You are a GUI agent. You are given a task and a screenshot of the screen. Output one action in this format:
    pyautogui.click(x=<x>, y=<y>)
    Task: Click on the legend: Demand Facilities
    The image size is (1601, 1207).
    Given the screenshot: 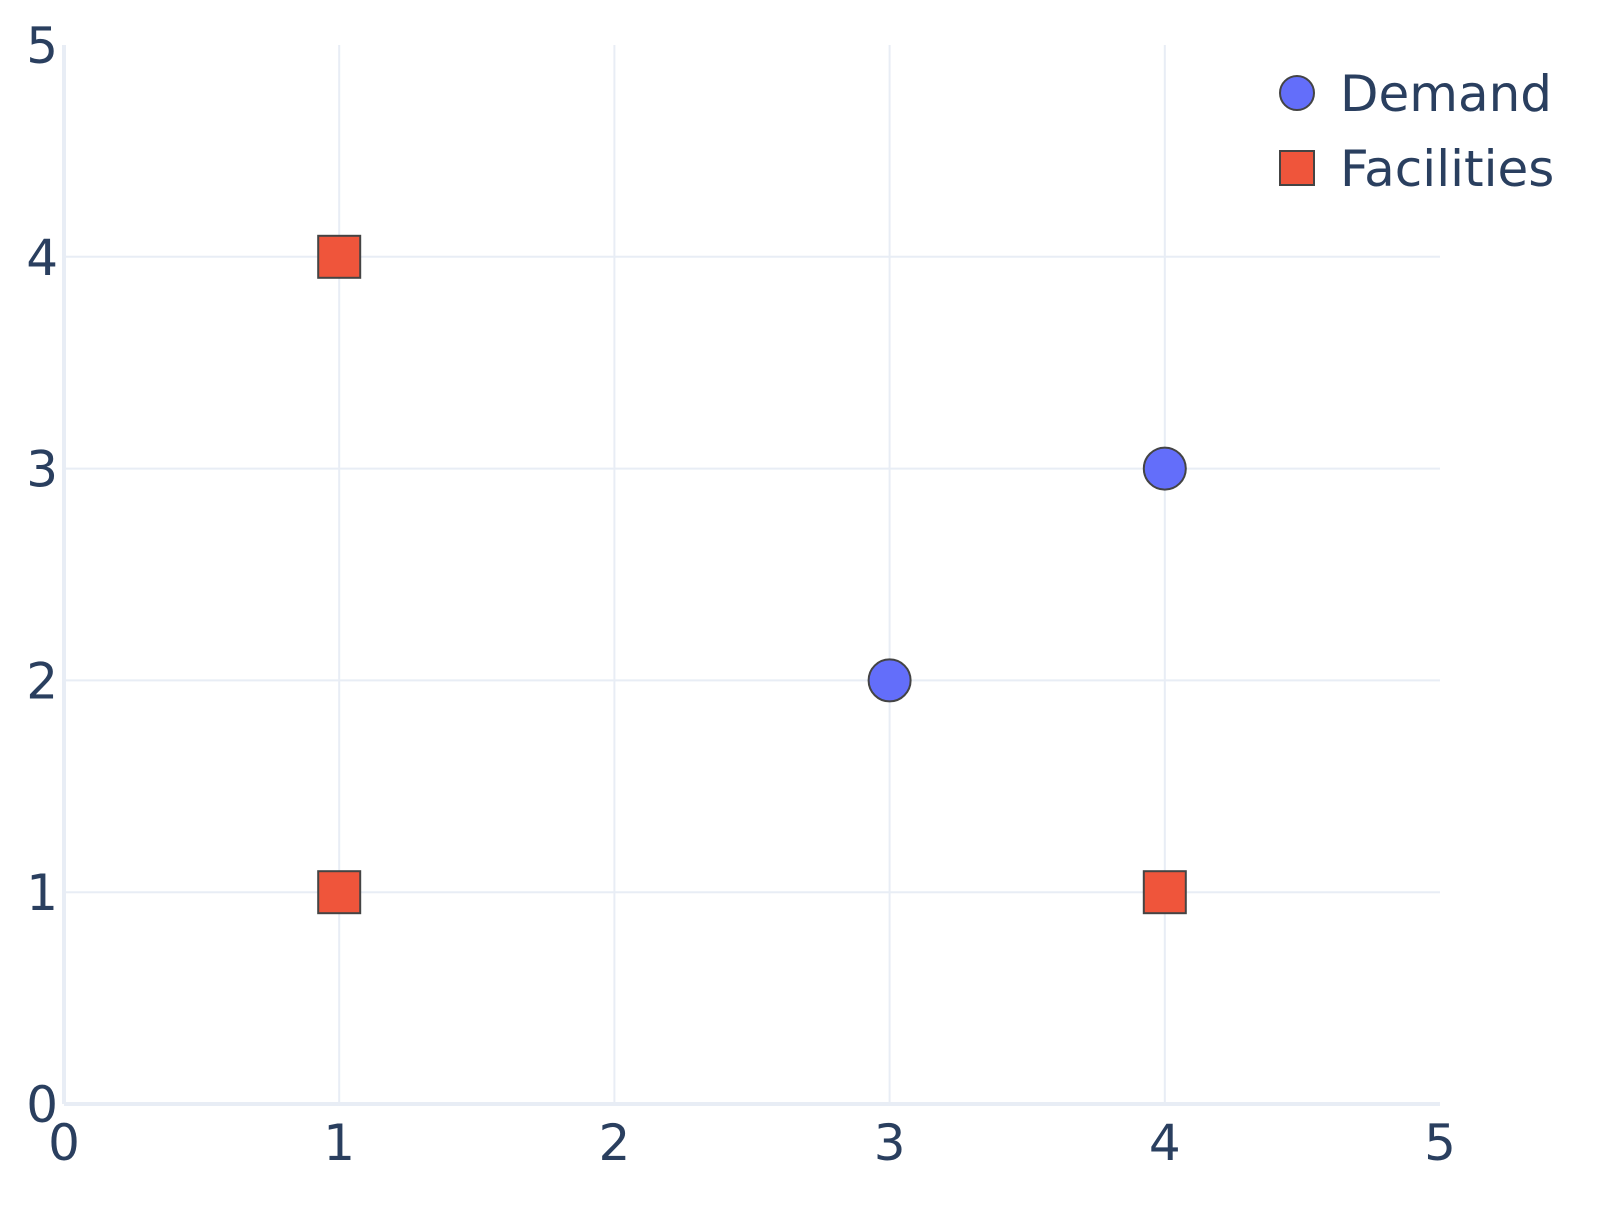 What is the action you would take?
    pyautogui.click(x=1416, y=131)
    